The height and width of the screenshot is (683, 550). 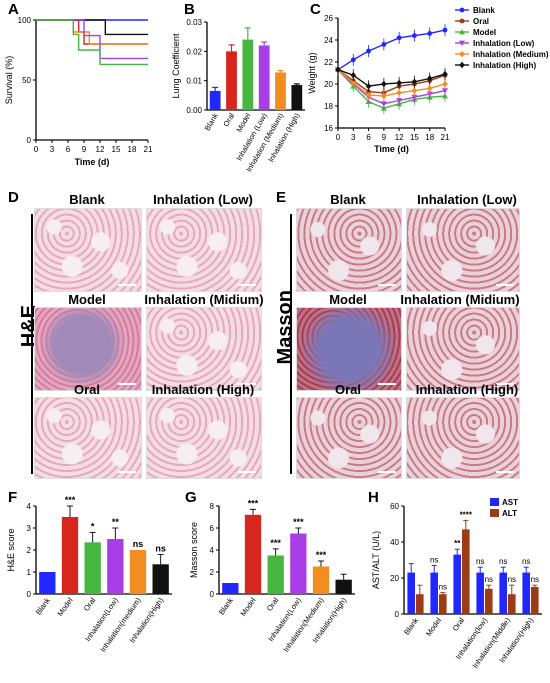 I want to click on y-tick-label: 50, so click(x=26, y=80).